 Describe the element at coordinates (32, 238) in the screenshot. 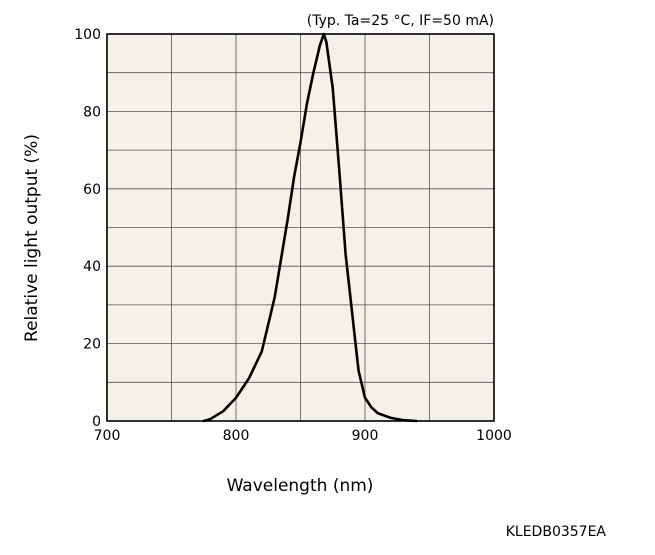

I see `y-axis-label: Relative light output (%)` at that location.